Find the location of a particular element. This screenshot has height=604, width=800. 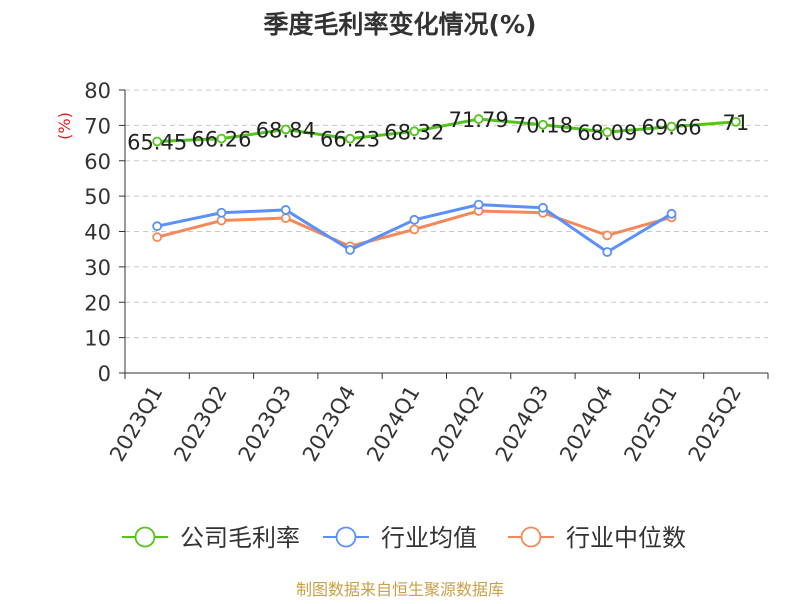

data-label: 68.32 is located at coordinates (414, 132).